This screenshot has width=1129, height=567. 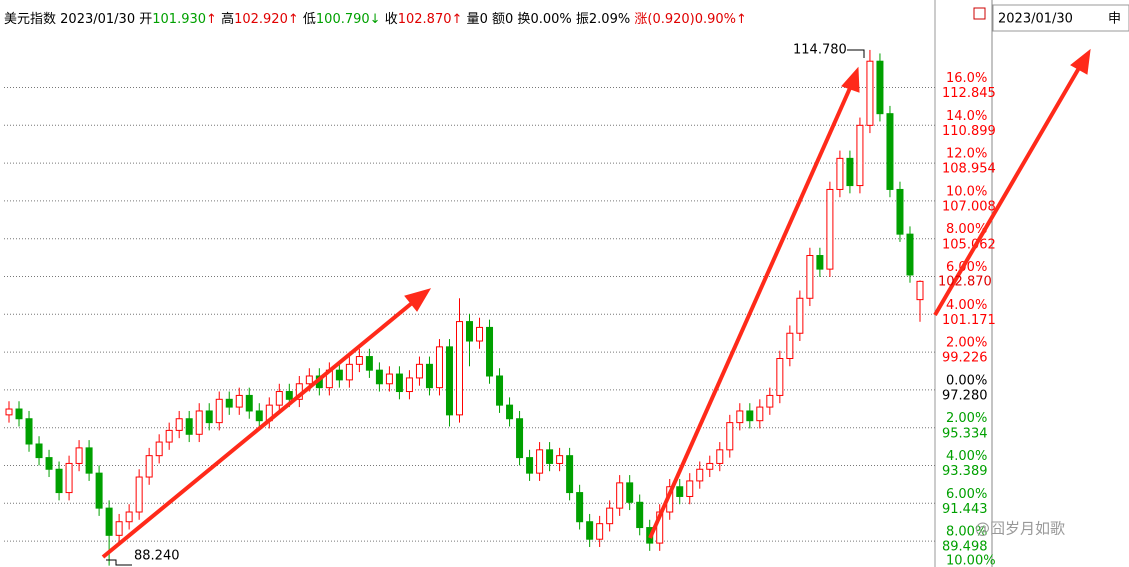 I want to click on y-tick-label: 97.280, so click(x=965, y=395).